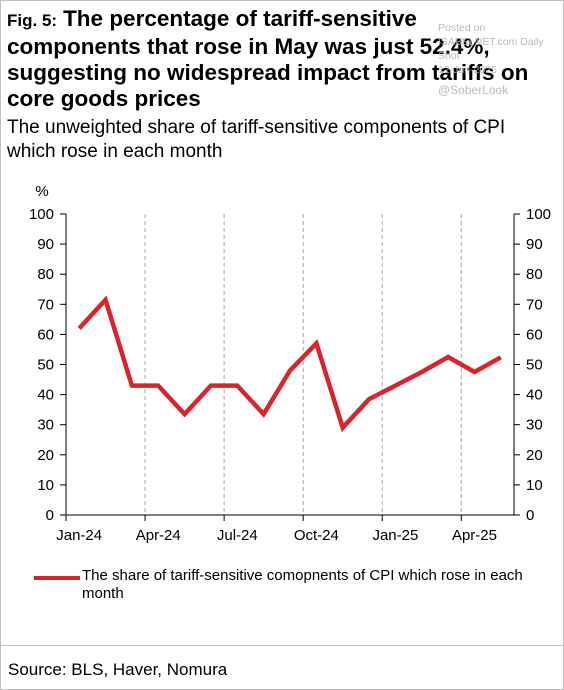  I want to click on x-tick-label: Apr-25, so click(474, 535).